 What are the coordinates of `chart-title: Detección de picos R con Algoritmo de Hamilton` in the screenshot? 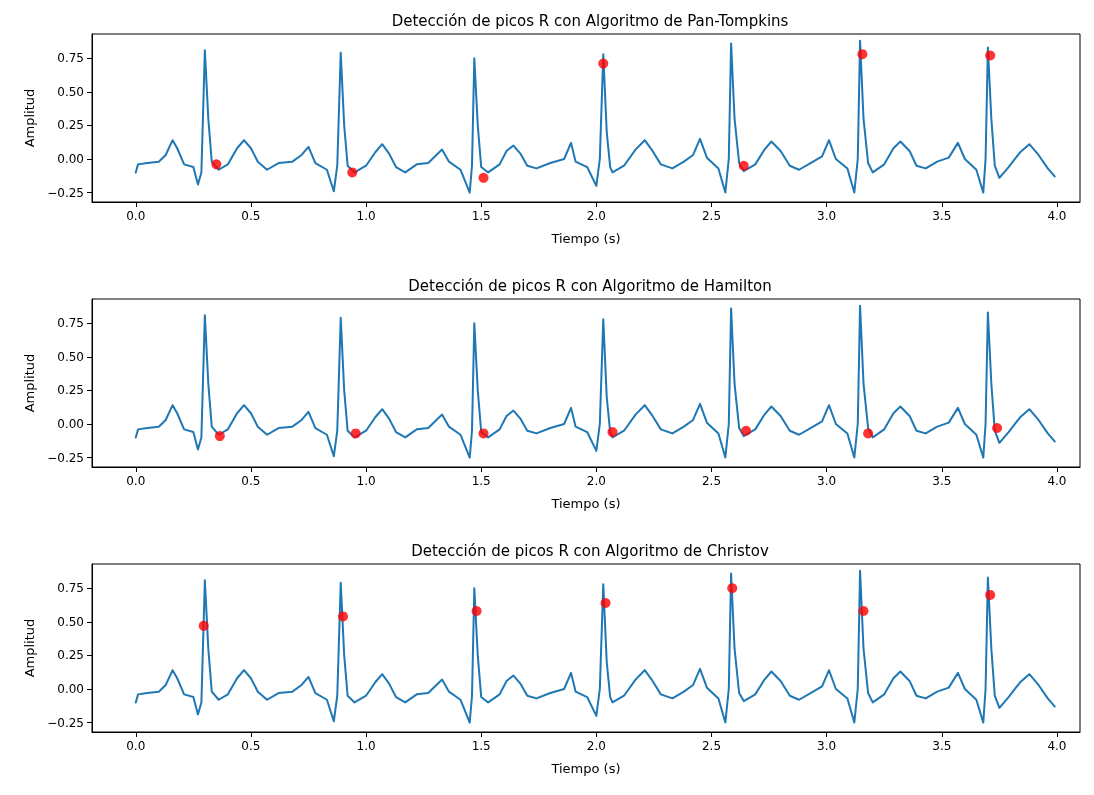 It's located at (590, 285).